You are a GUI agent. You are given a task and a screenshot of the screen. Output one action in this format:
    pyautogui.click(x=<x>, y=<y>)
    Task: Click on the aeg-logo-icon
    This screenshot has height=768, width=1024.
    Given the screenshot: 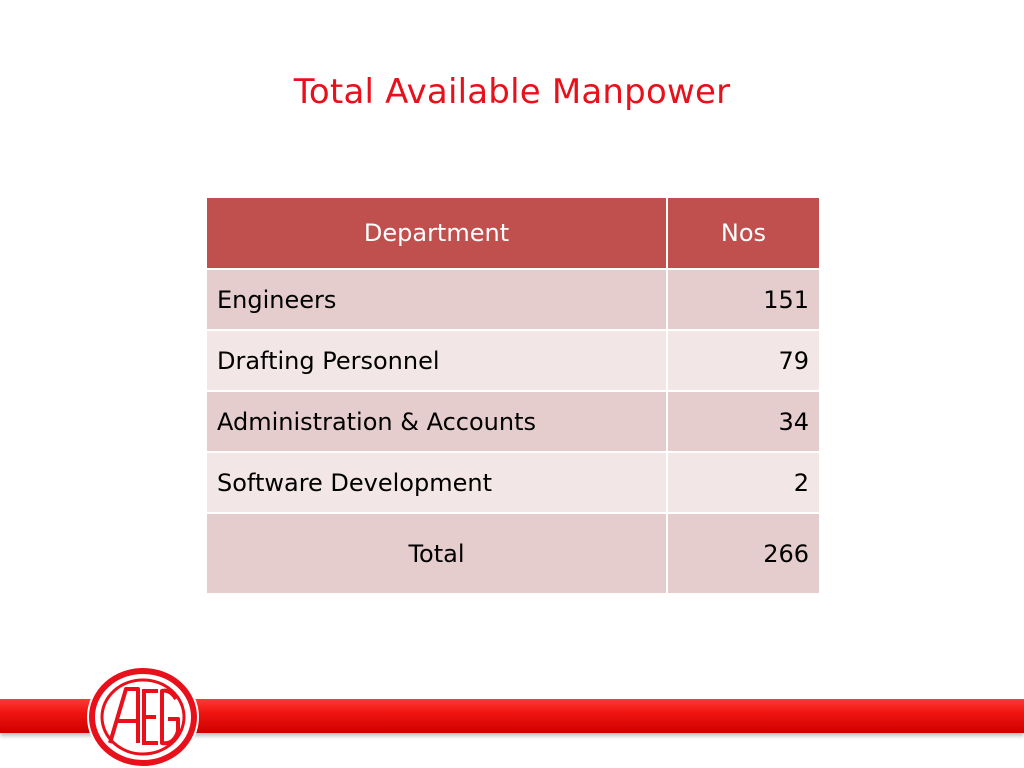 What is the action you would take?
    pyautogui.click(x=143, y=716)
    